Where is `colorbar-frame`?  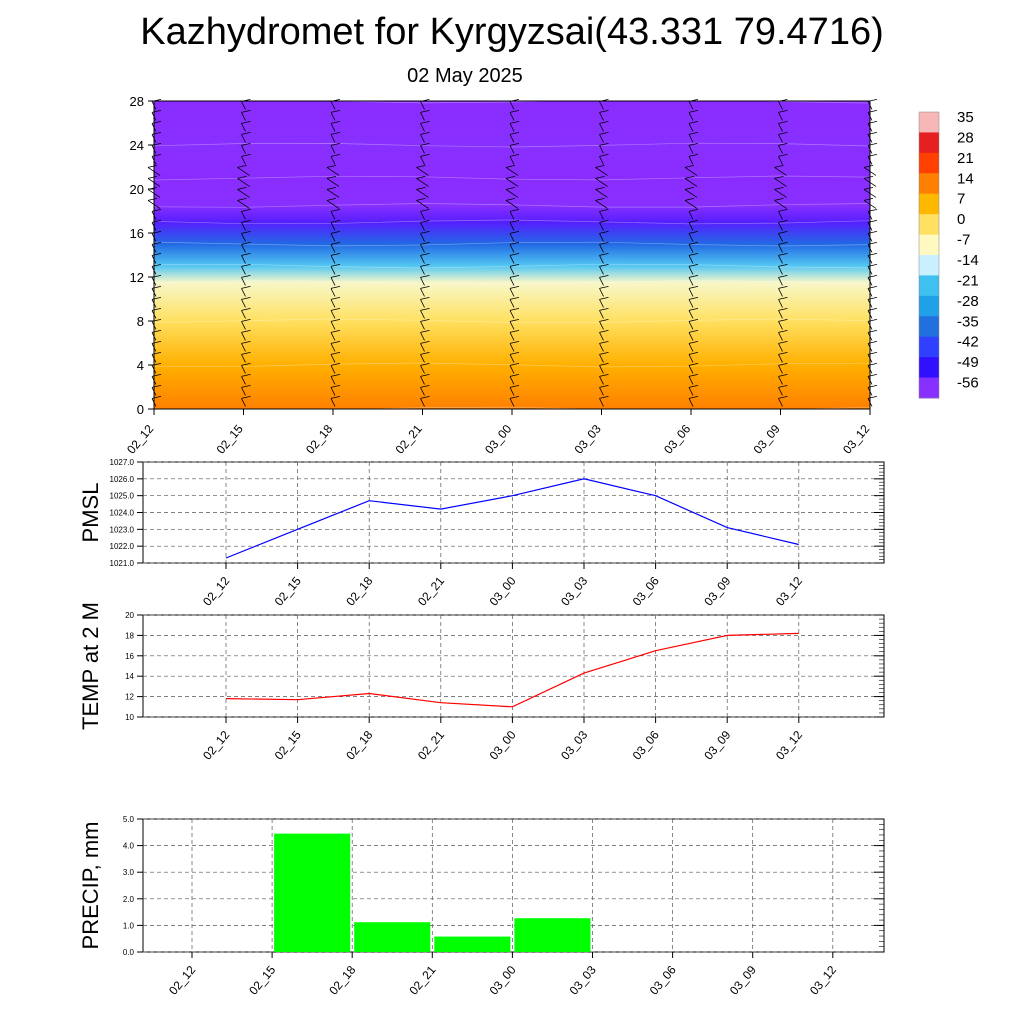
colorbar-frame is located at coordinates (929, 255).